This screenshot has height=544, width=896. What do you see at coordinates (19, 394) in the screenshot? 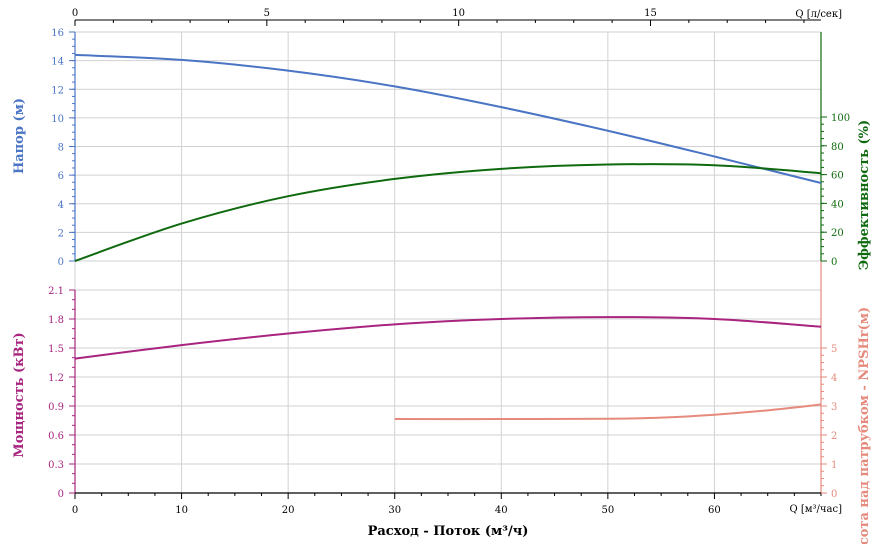
I see `power-axis-title: Мощность (кВт)` at bounding box center [19, 394].